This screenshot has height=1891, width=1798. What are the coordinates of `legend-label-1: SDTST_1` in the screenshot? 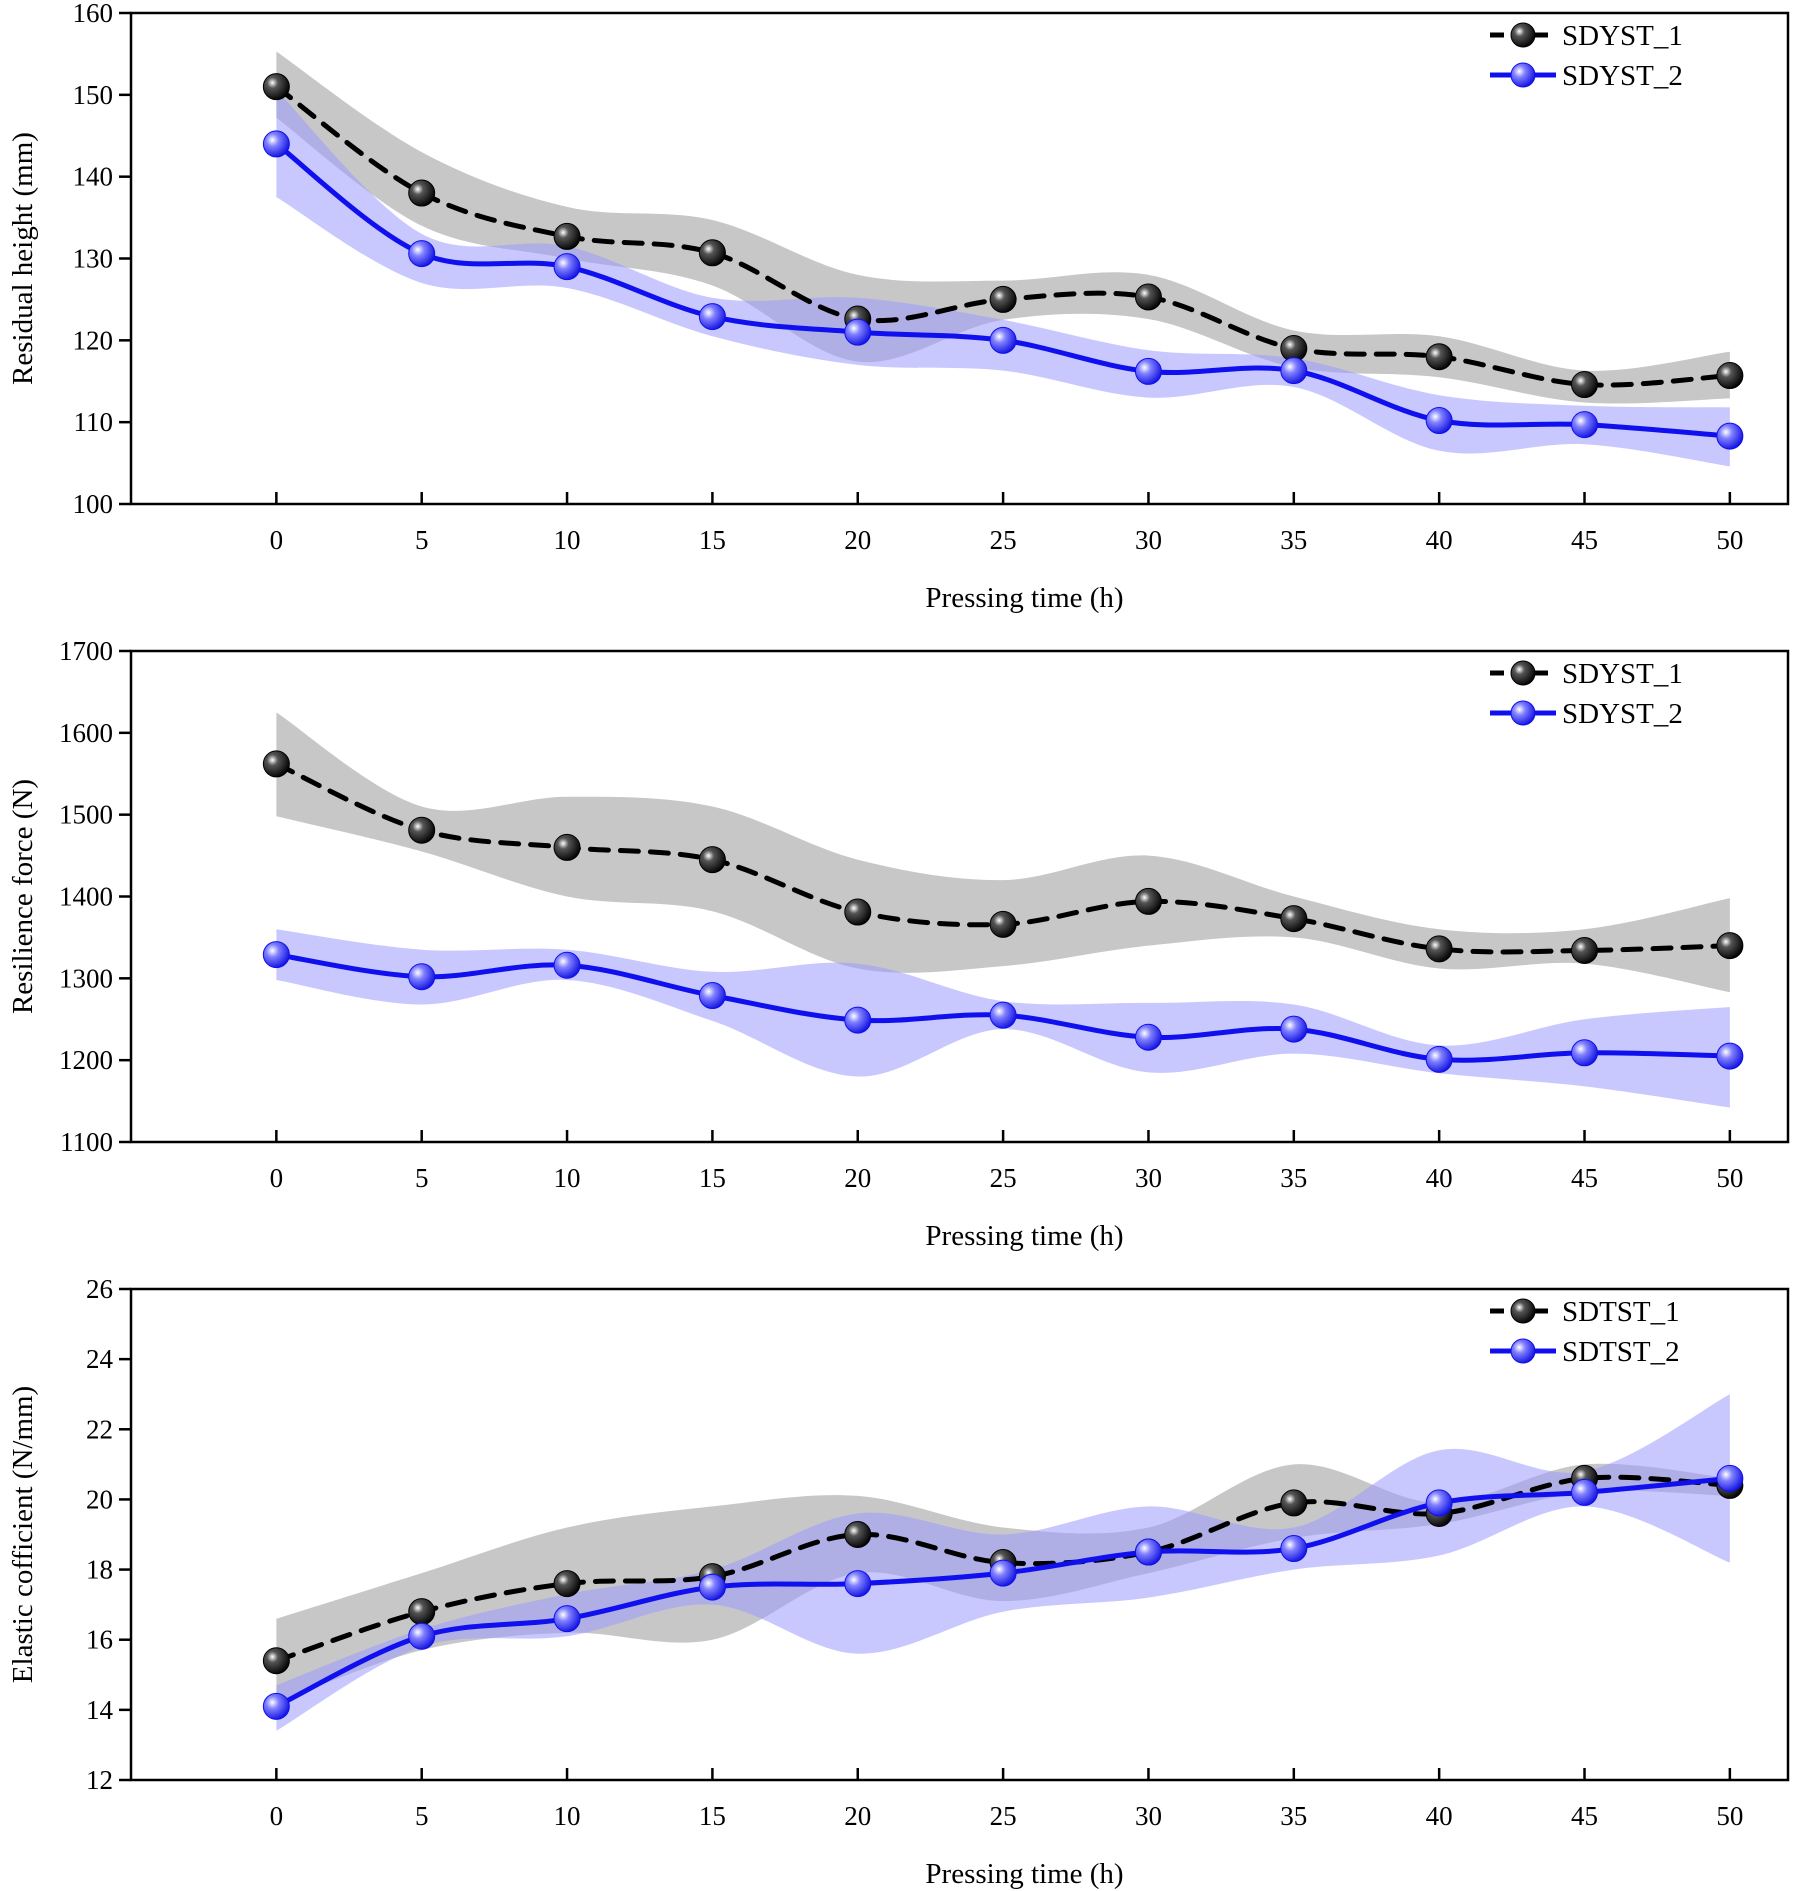 It's located at (1621, 1312).